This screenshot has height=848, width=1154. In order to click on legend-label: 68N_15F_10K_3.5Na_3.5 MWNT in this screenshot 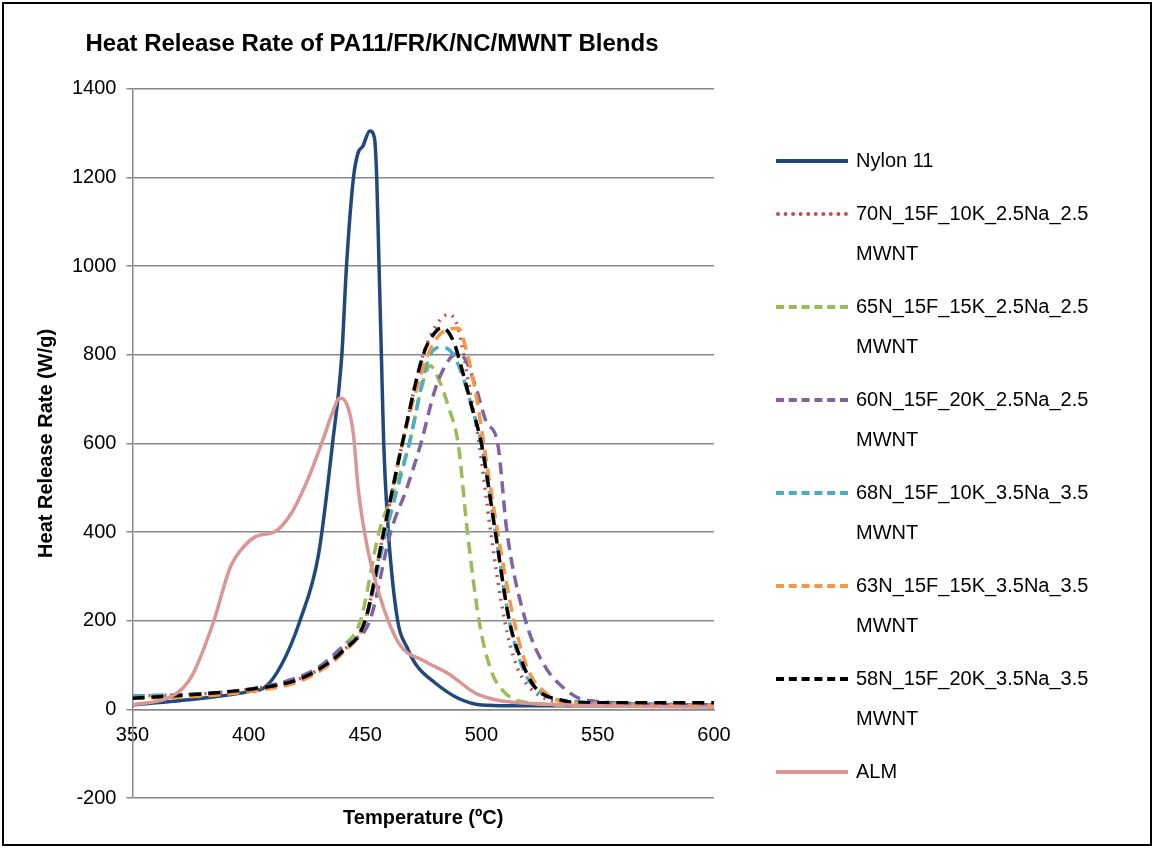, I will do `click(973, 512)`.